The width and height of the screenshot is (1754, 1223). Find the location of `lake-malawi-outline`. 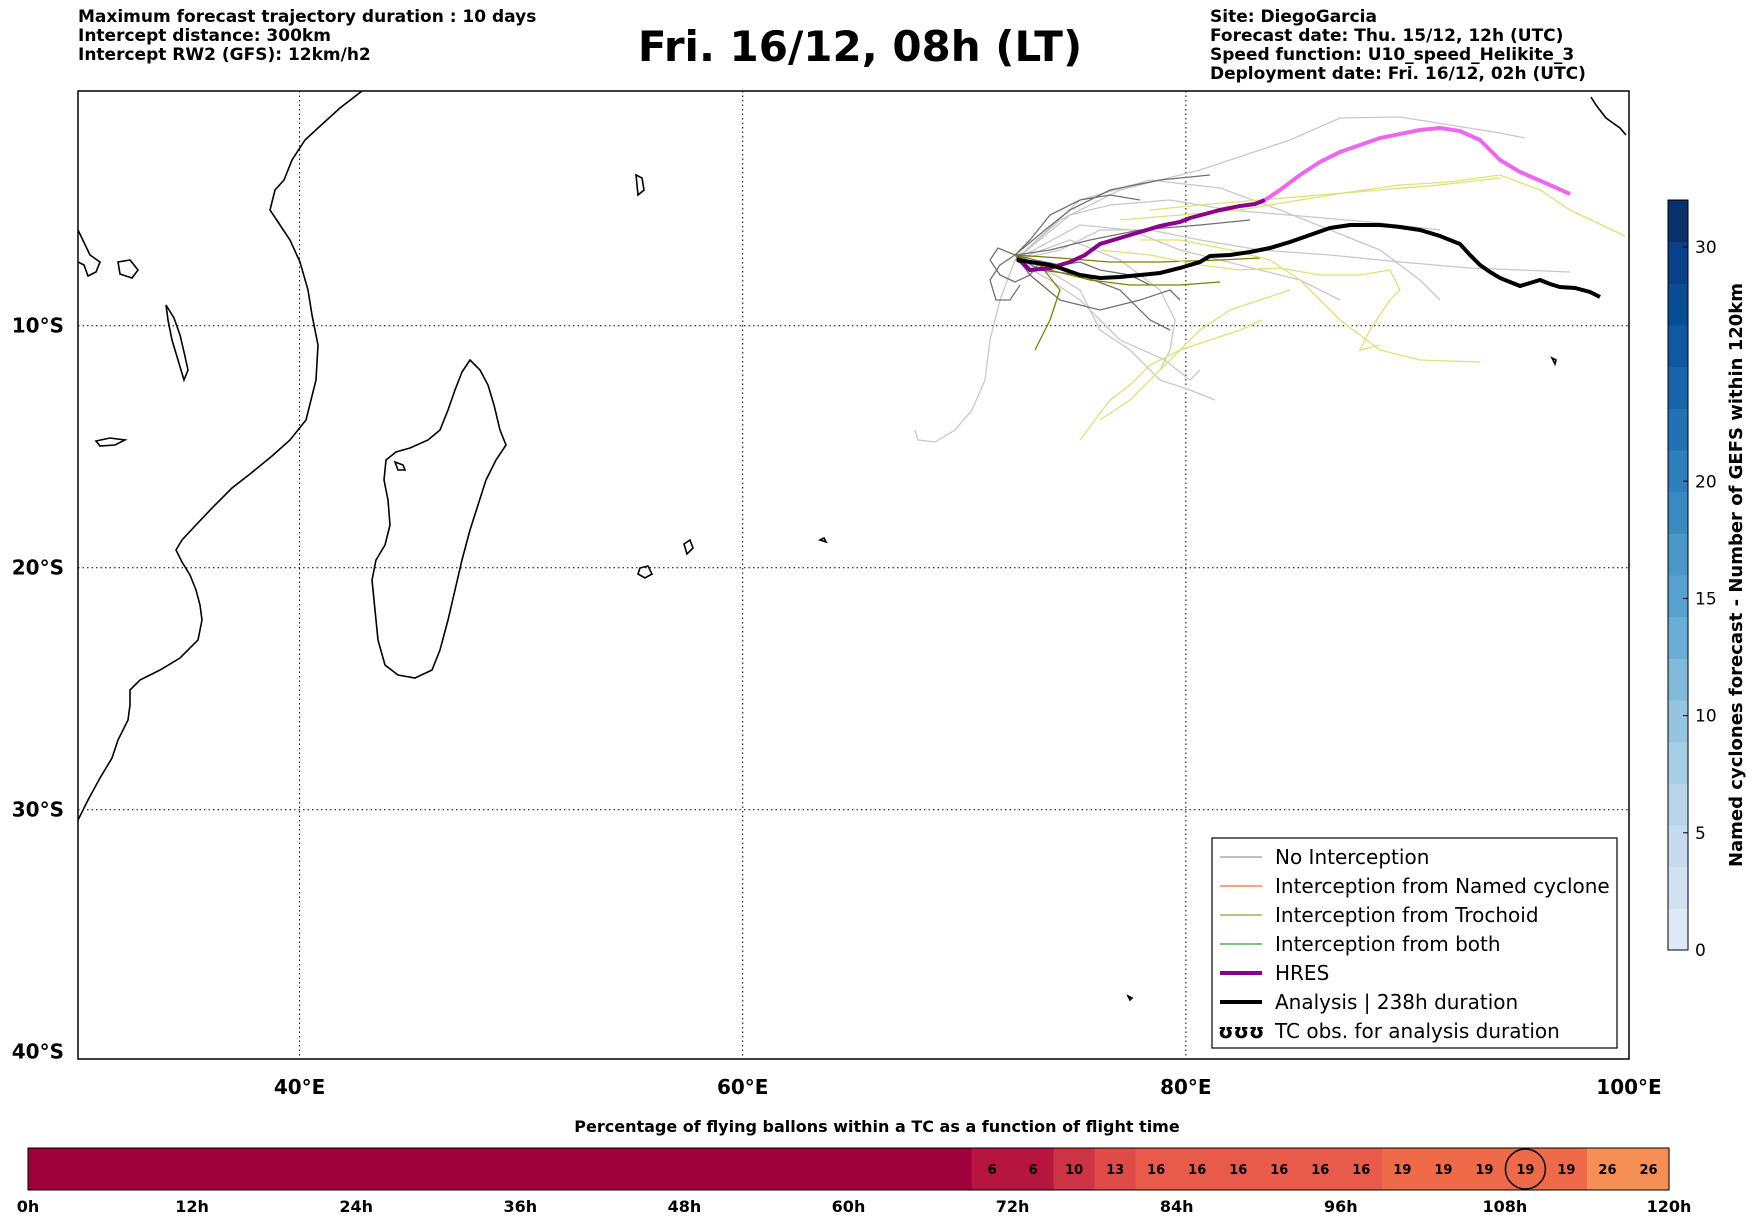

lake-malawi-outline is located at coordinates (111, 442).